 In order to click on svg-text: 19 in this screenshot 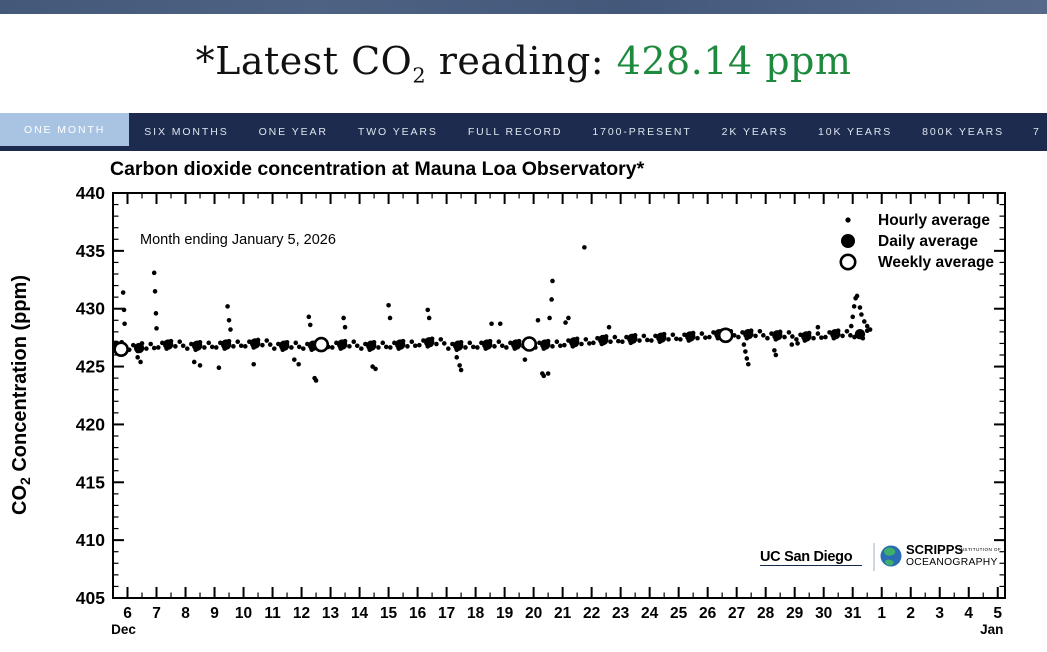, I will do `click(505, 613)`.